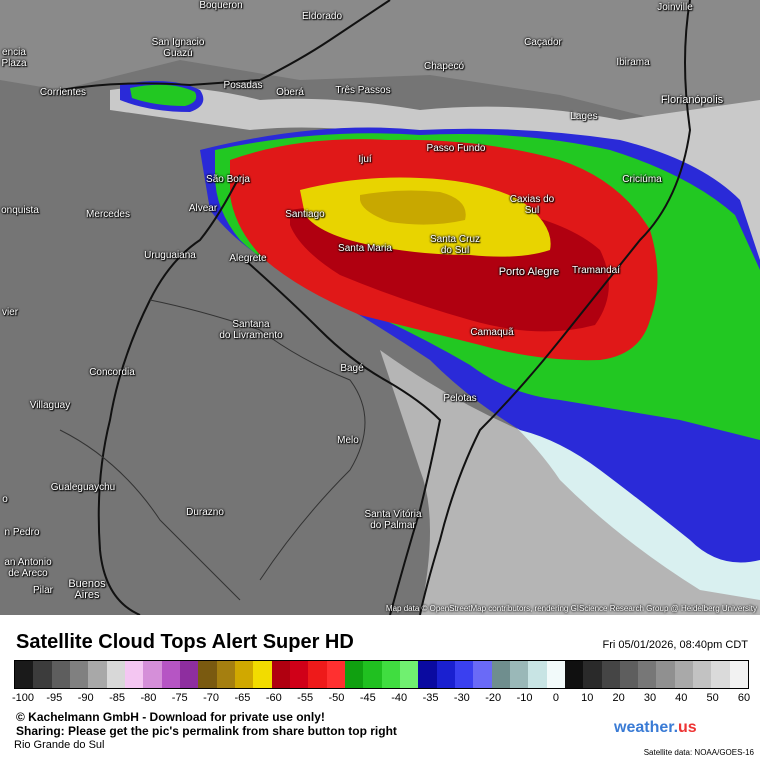 Image resolution: width=760 pixels, height=760 pixels. What do you see at coordinates (744, 698) in the screenshot?
I see `scale-tick-label: 60` at bounding box center [744, 698].